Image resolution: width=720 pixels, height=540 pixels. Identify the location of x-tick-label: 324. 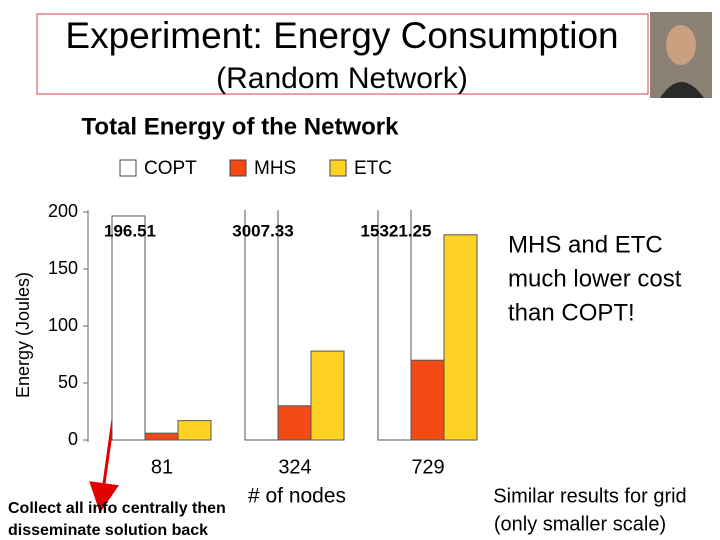
(294, 467).